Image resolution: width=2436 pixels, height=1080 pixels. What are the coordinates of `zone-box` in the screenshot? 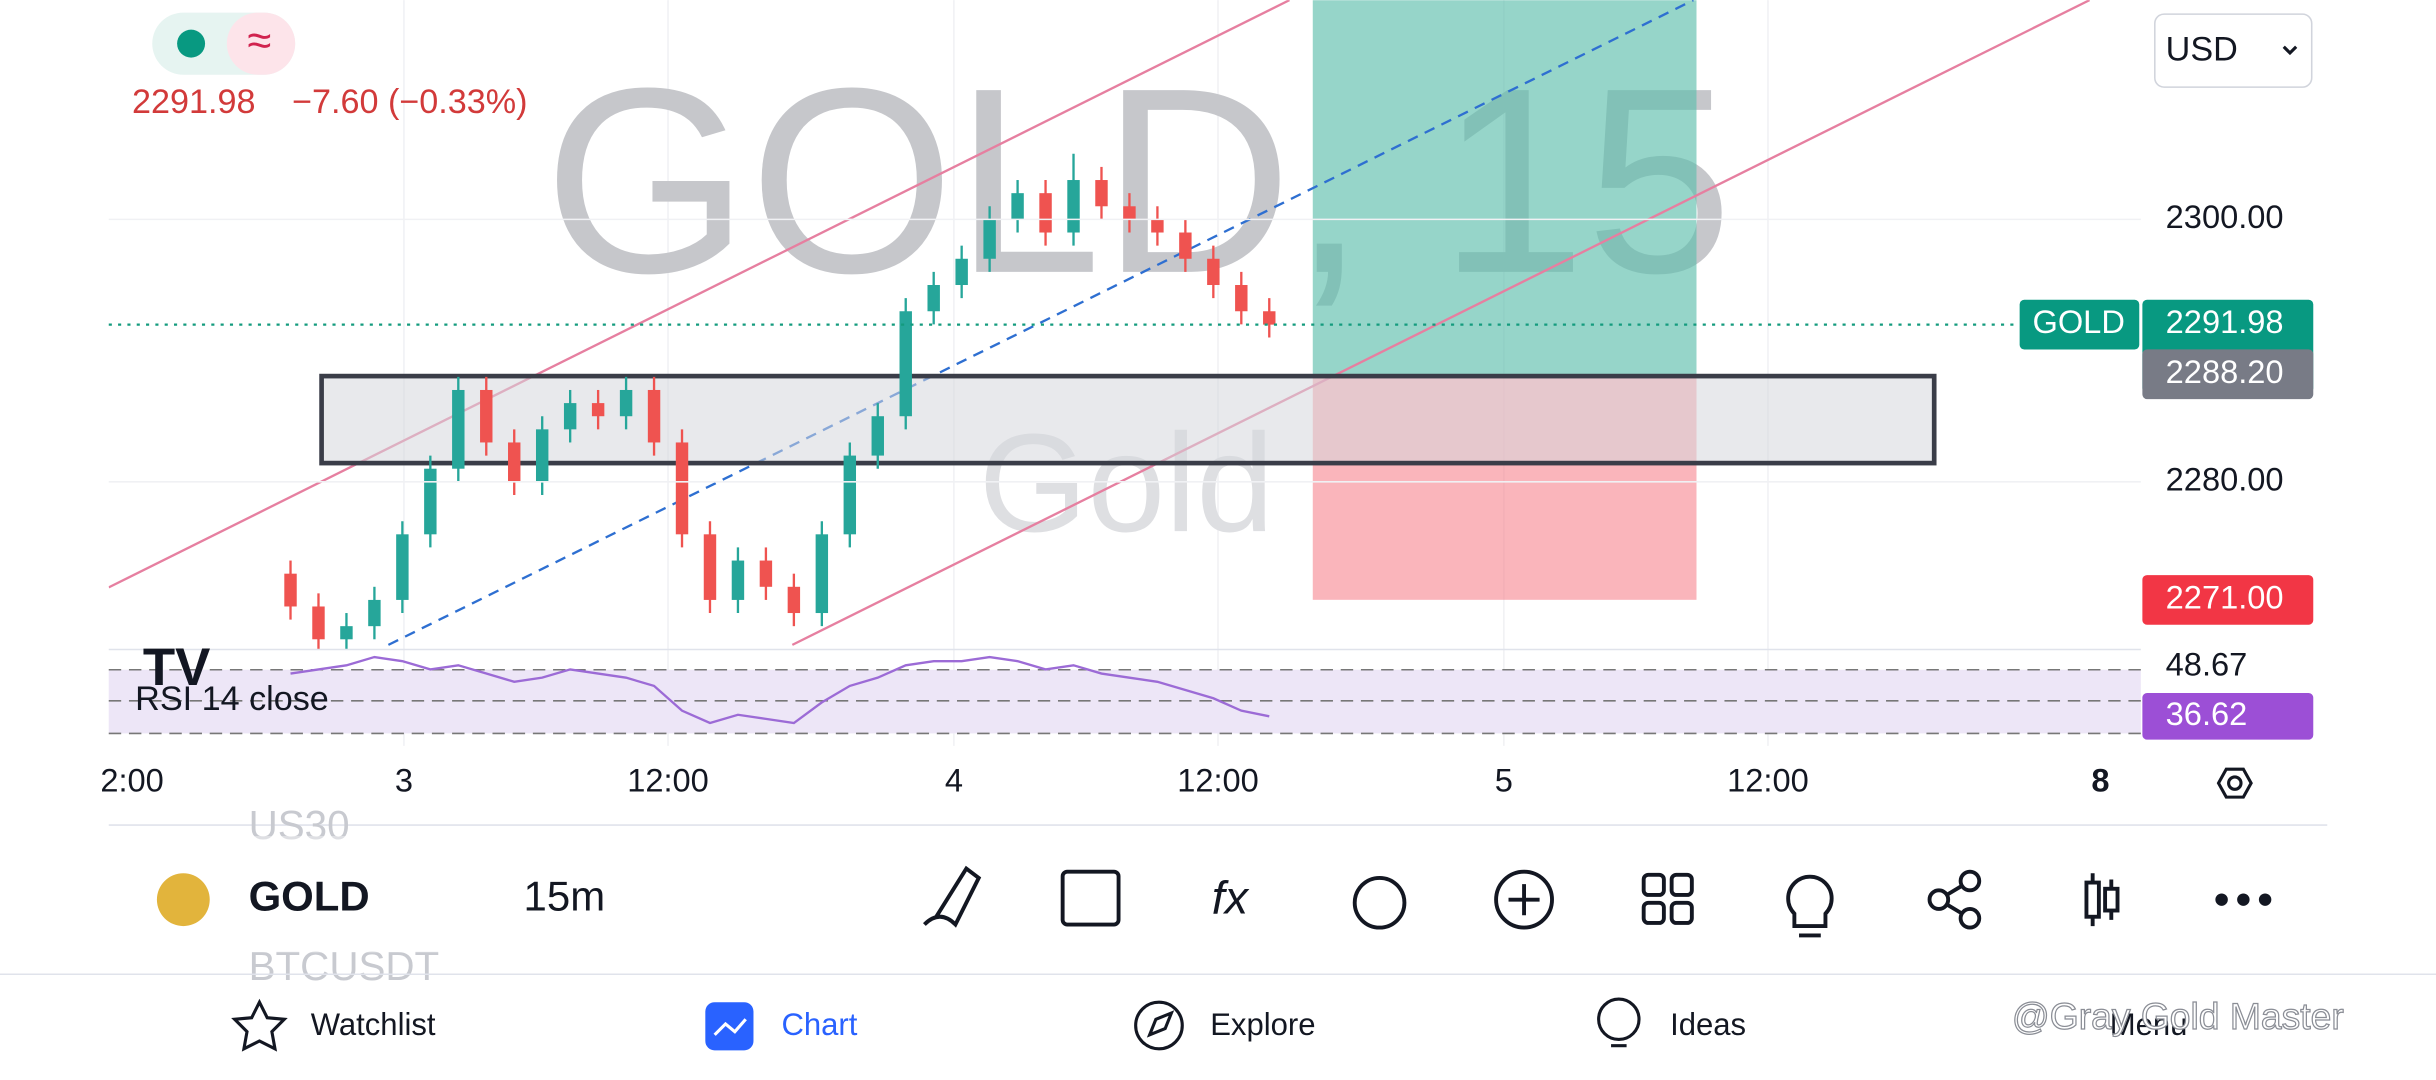 It's located at (1128, 419).